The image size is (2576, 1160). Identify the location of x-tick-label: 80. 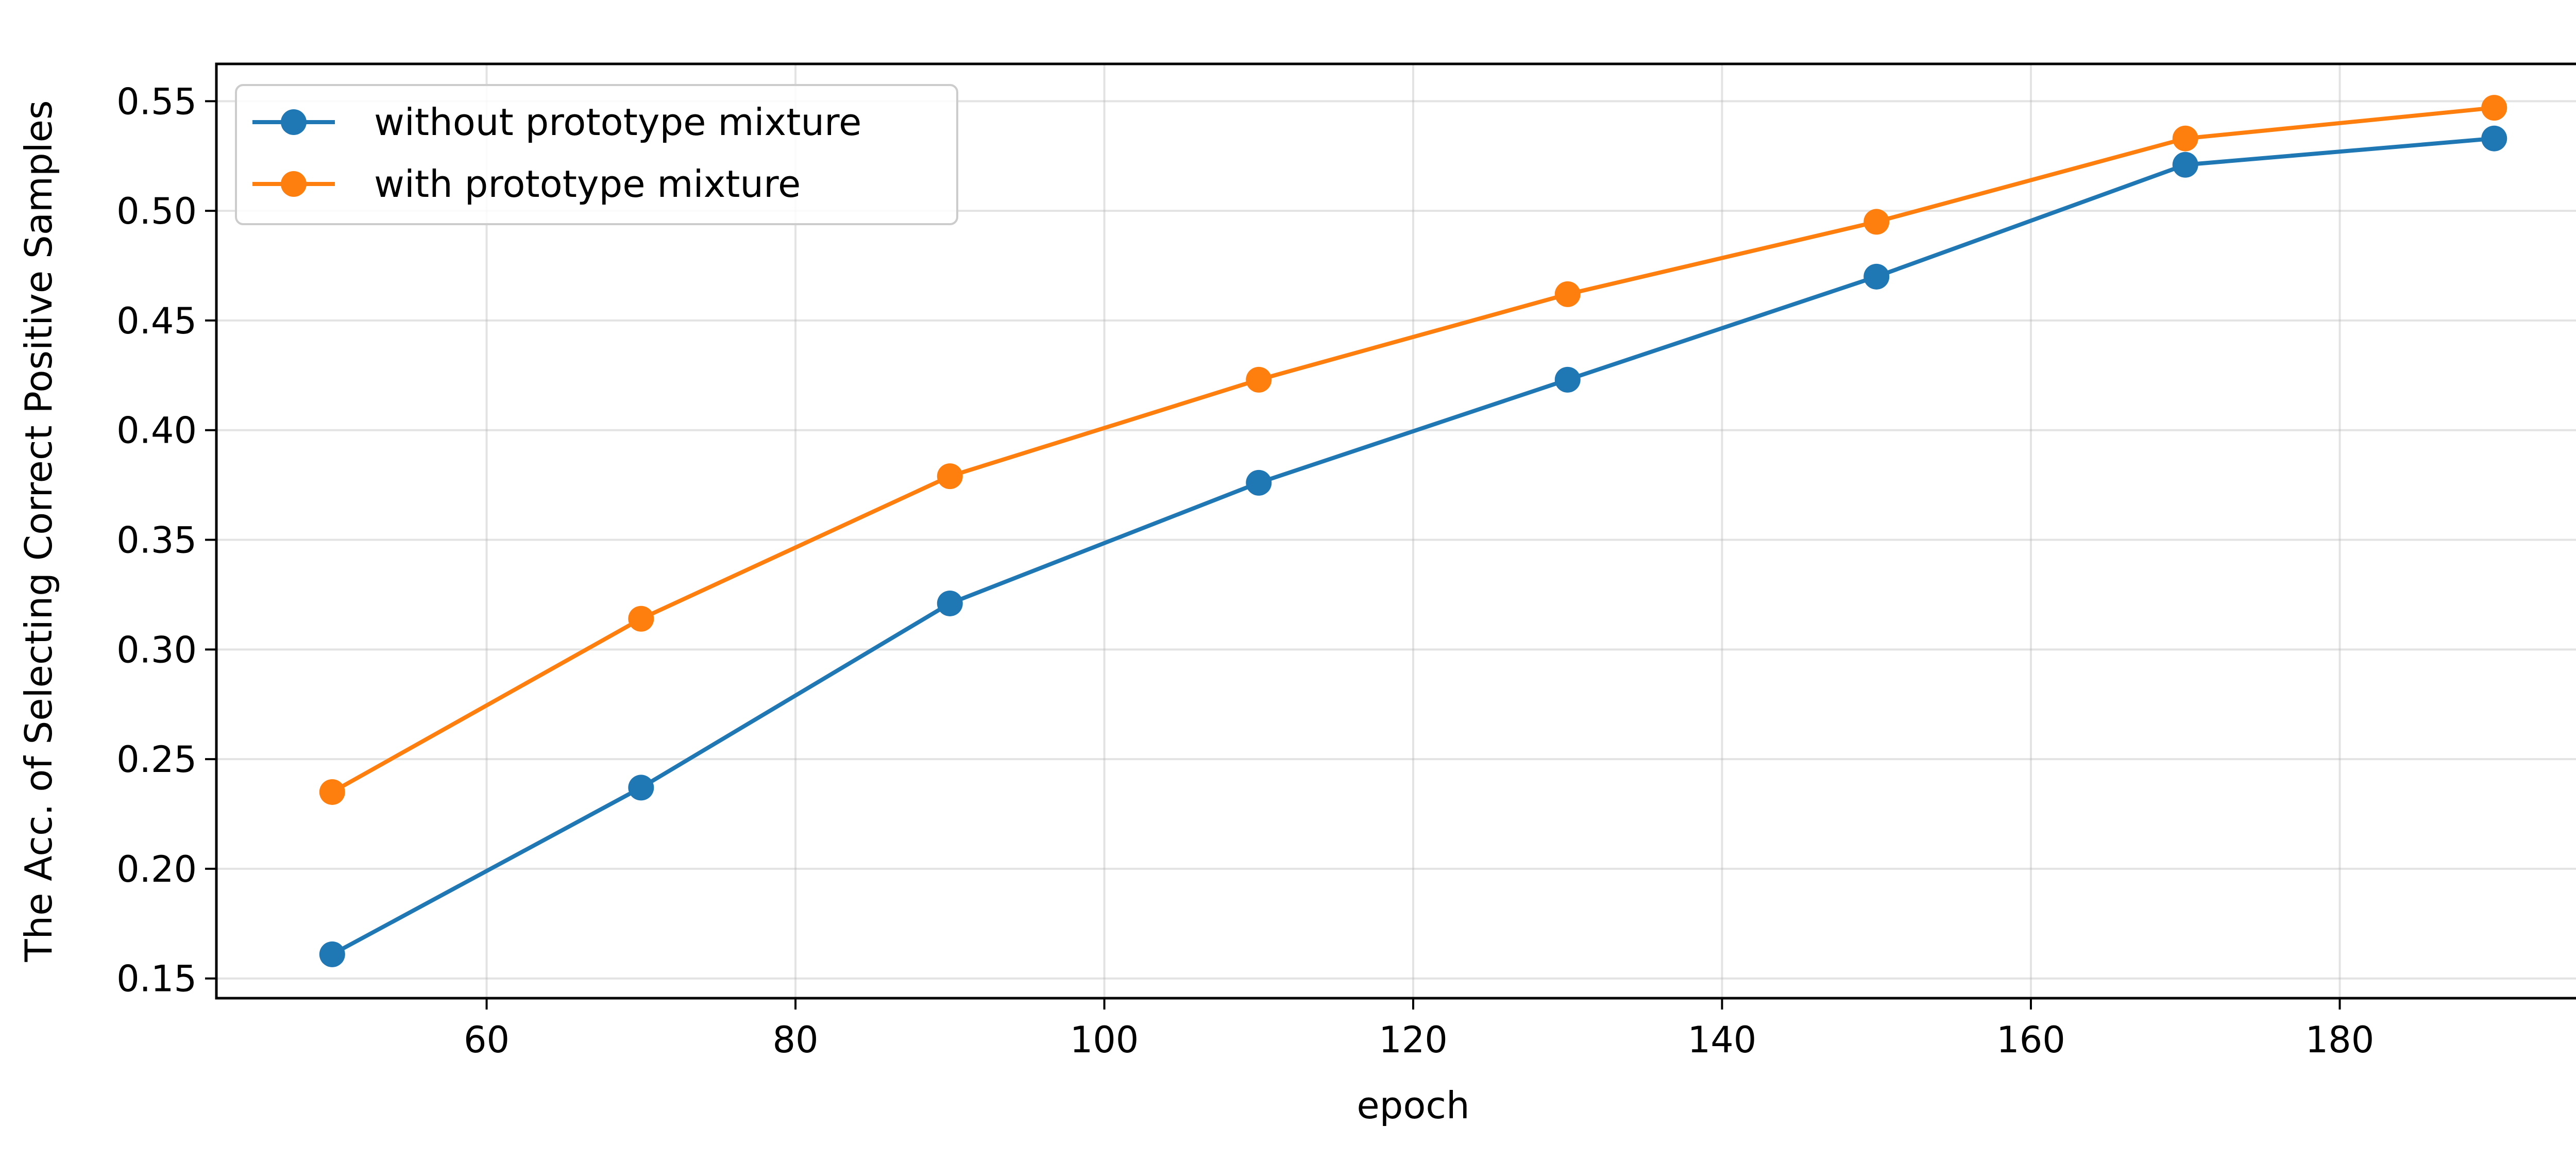
(795, 1040).